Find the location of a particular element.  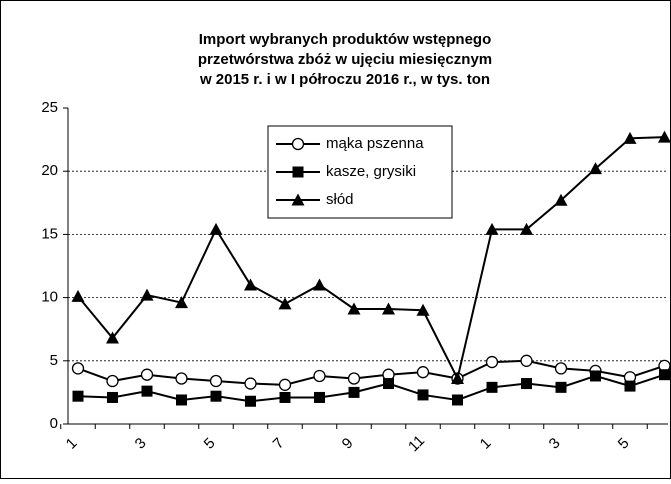

chart-title: Import wybranych produktów wstępnego is located at coordinates (345, 39).